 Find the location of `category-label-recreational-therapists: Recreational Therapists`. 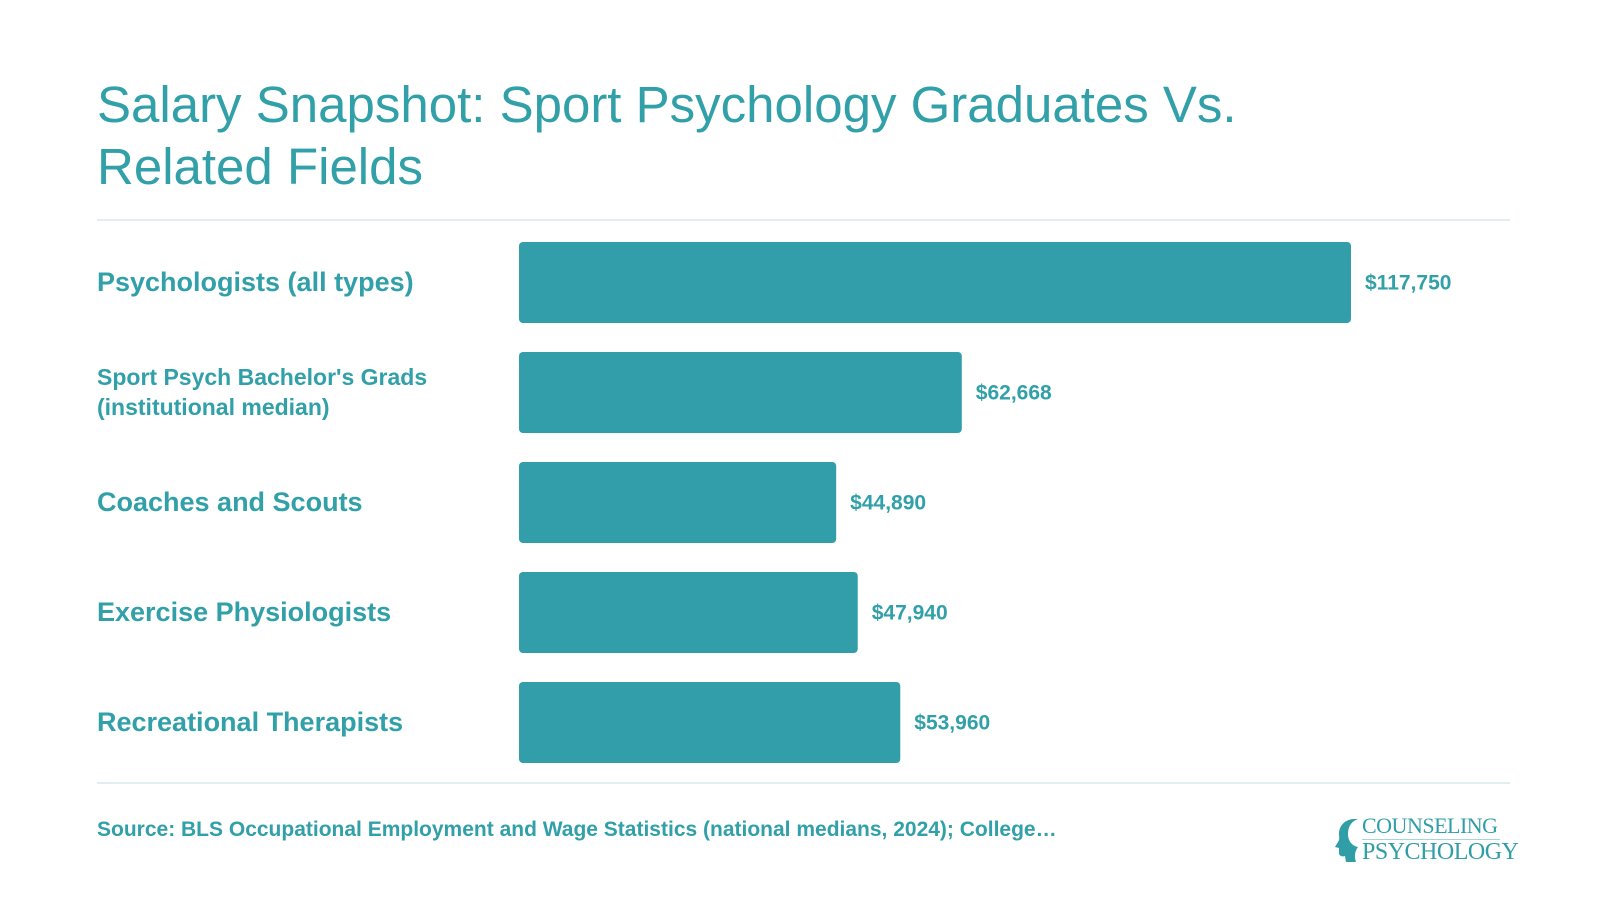

category-label-recreational-therapists: Recreational Therapists is located at coordinates (250, 722).